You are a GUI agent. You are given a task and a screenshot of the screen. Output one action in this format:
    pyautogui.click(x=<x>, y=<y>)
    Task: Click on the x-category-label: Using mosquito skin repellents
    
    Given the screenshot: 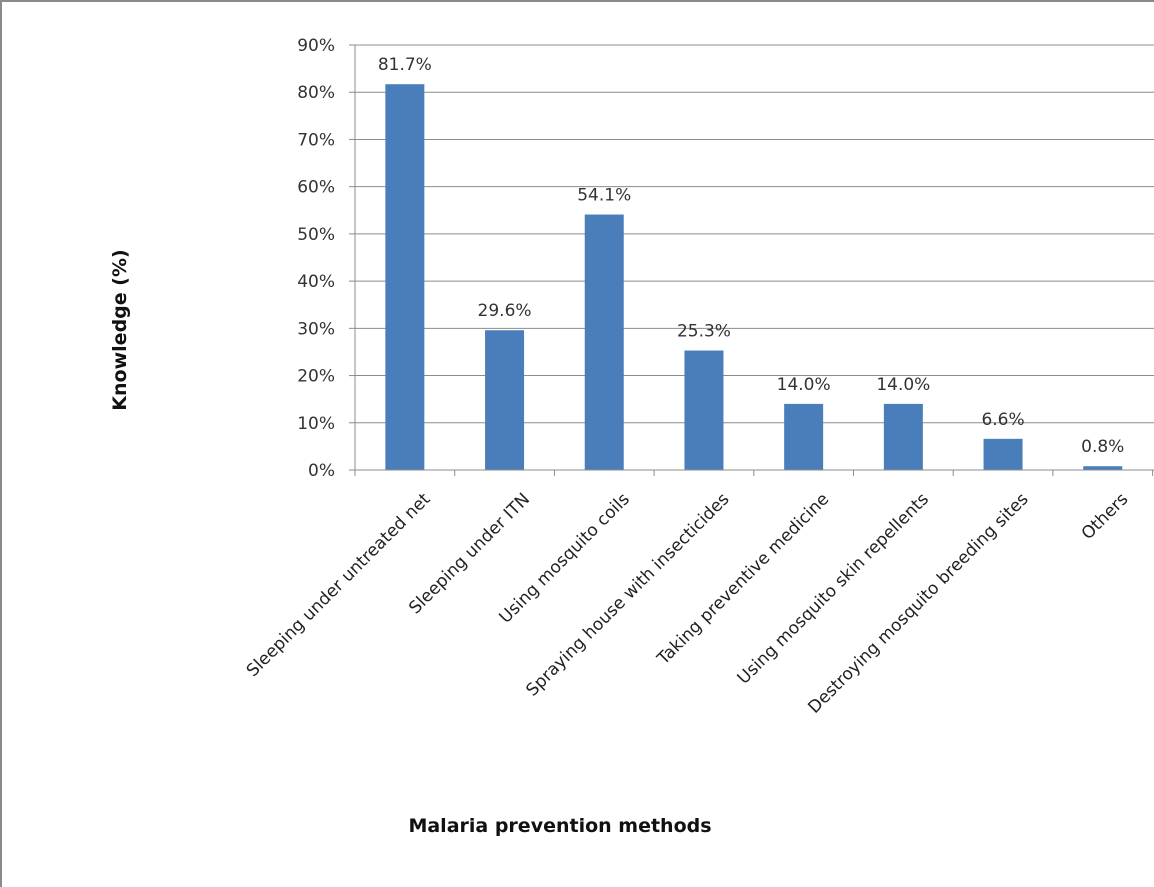 What is the action you would take?
    pyautogui.click(x=833, y=588)
    